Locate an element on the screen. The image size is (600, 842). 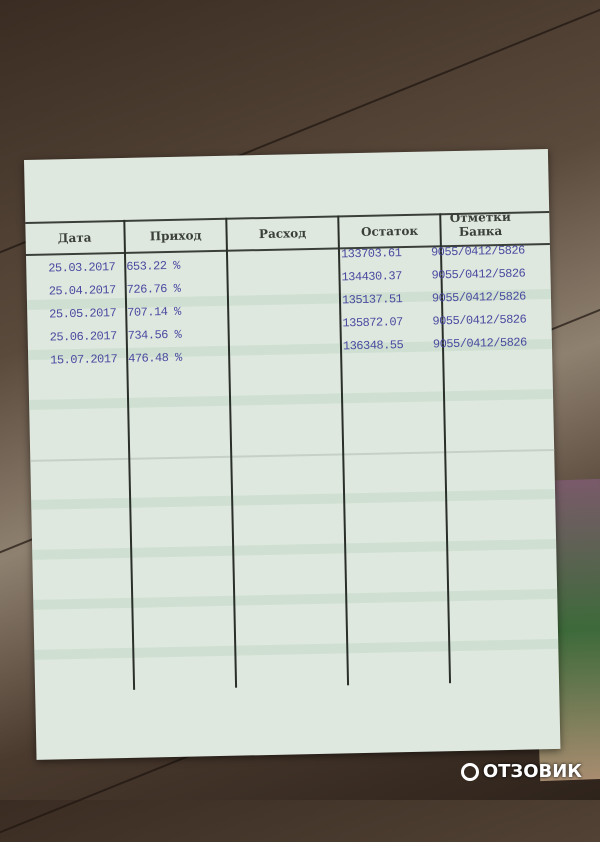
row-date: 25.03.2017 is located at coordinates (82, 268).